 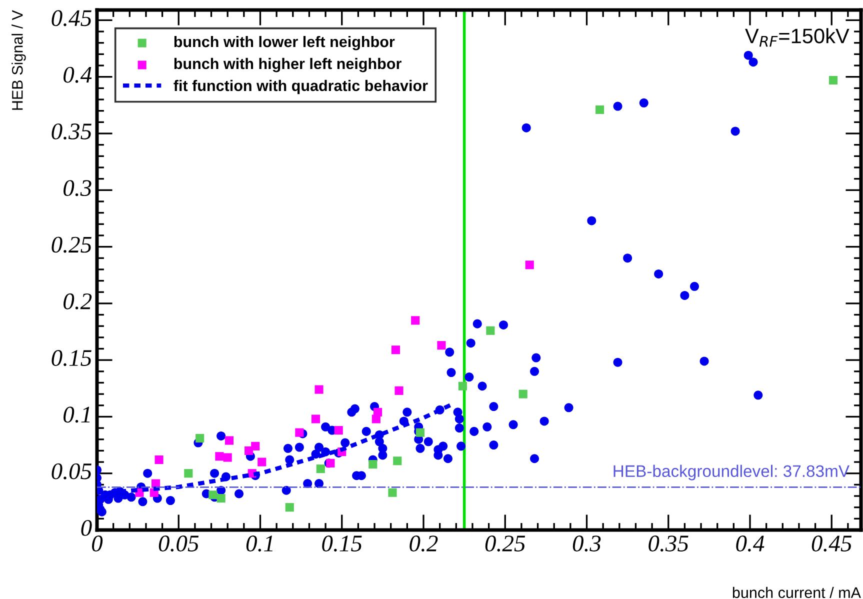 What do you see at coordinates (796, 592) in the screenshot?
I see `x-axis-title: bunch current / mA` at bounding box center [796, 592].